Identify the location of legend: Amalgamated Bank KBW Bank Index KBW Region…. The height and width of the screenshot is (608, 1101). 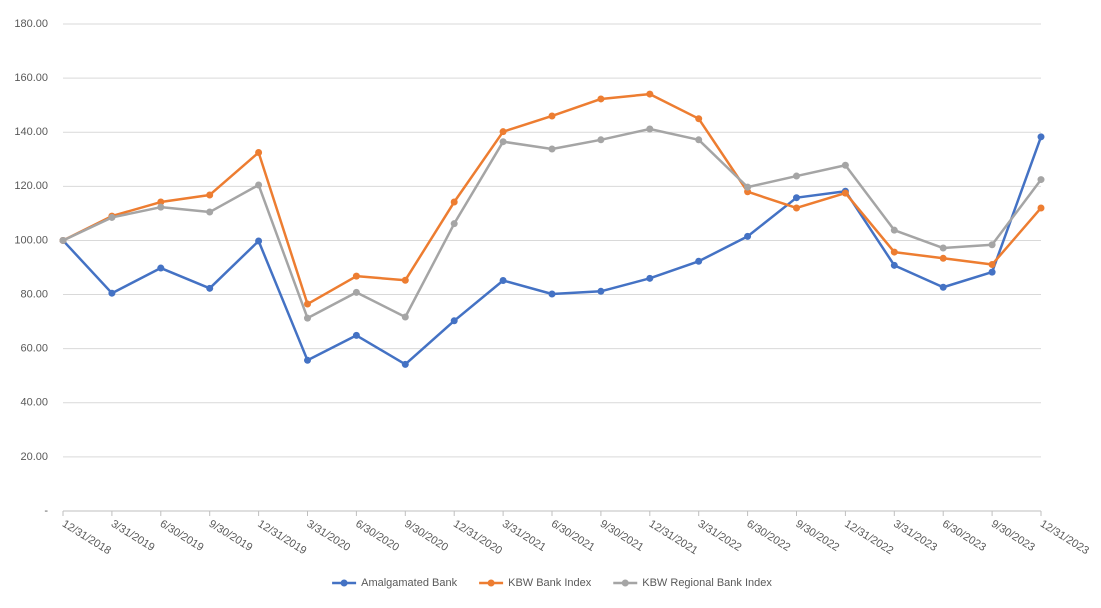
(552, 583).